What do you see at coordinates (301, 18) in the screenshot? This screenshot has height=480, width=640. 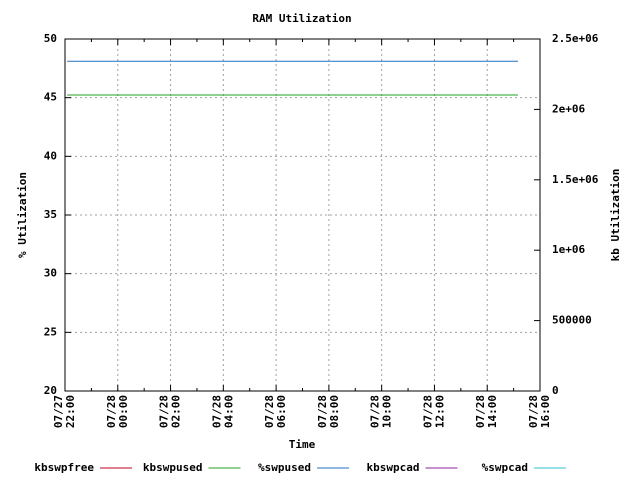 I see `chart-title: RAM Utilization` at bounding box center [301, 18].